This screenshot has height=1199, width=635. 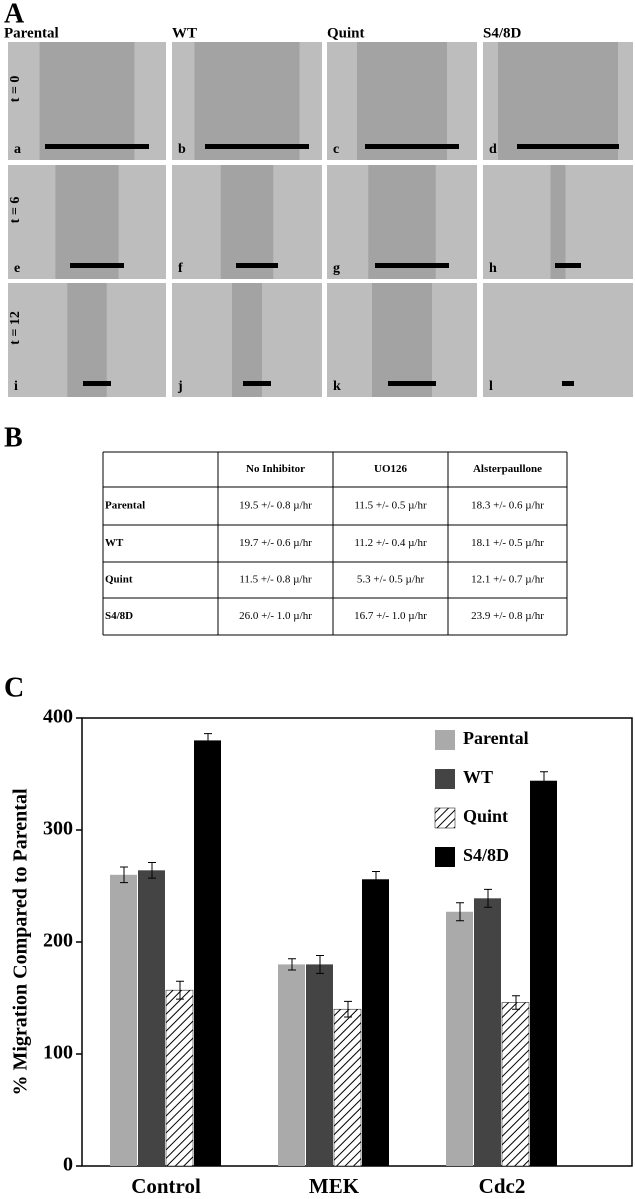 I want to click on y-tick-label: 200, so click(x=58, y=941).